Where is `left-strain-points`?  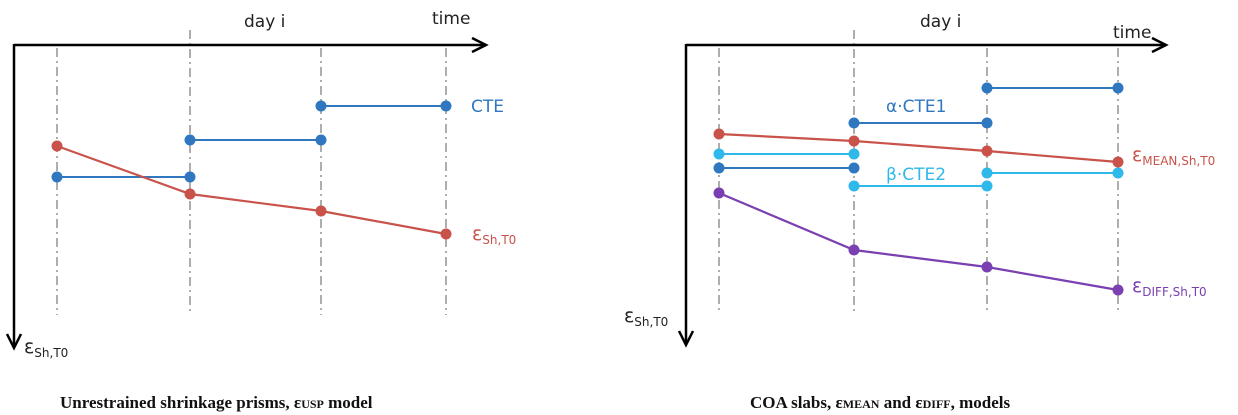
left-strain-points is located at coordinates (251, 190).